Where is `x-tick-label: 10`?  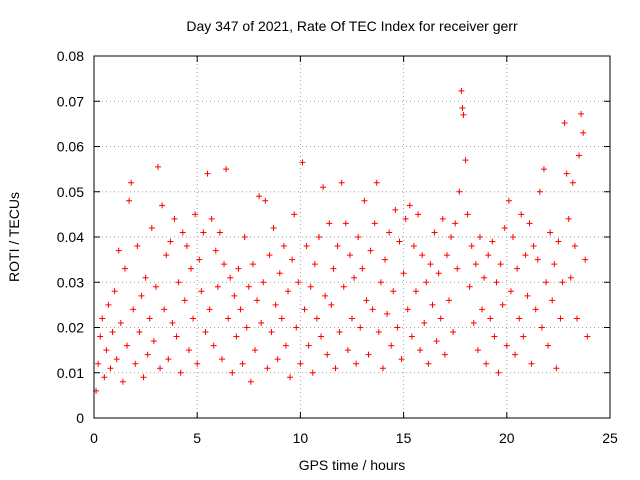 x-tick-label: 10 is located at coordinates (301, 438).